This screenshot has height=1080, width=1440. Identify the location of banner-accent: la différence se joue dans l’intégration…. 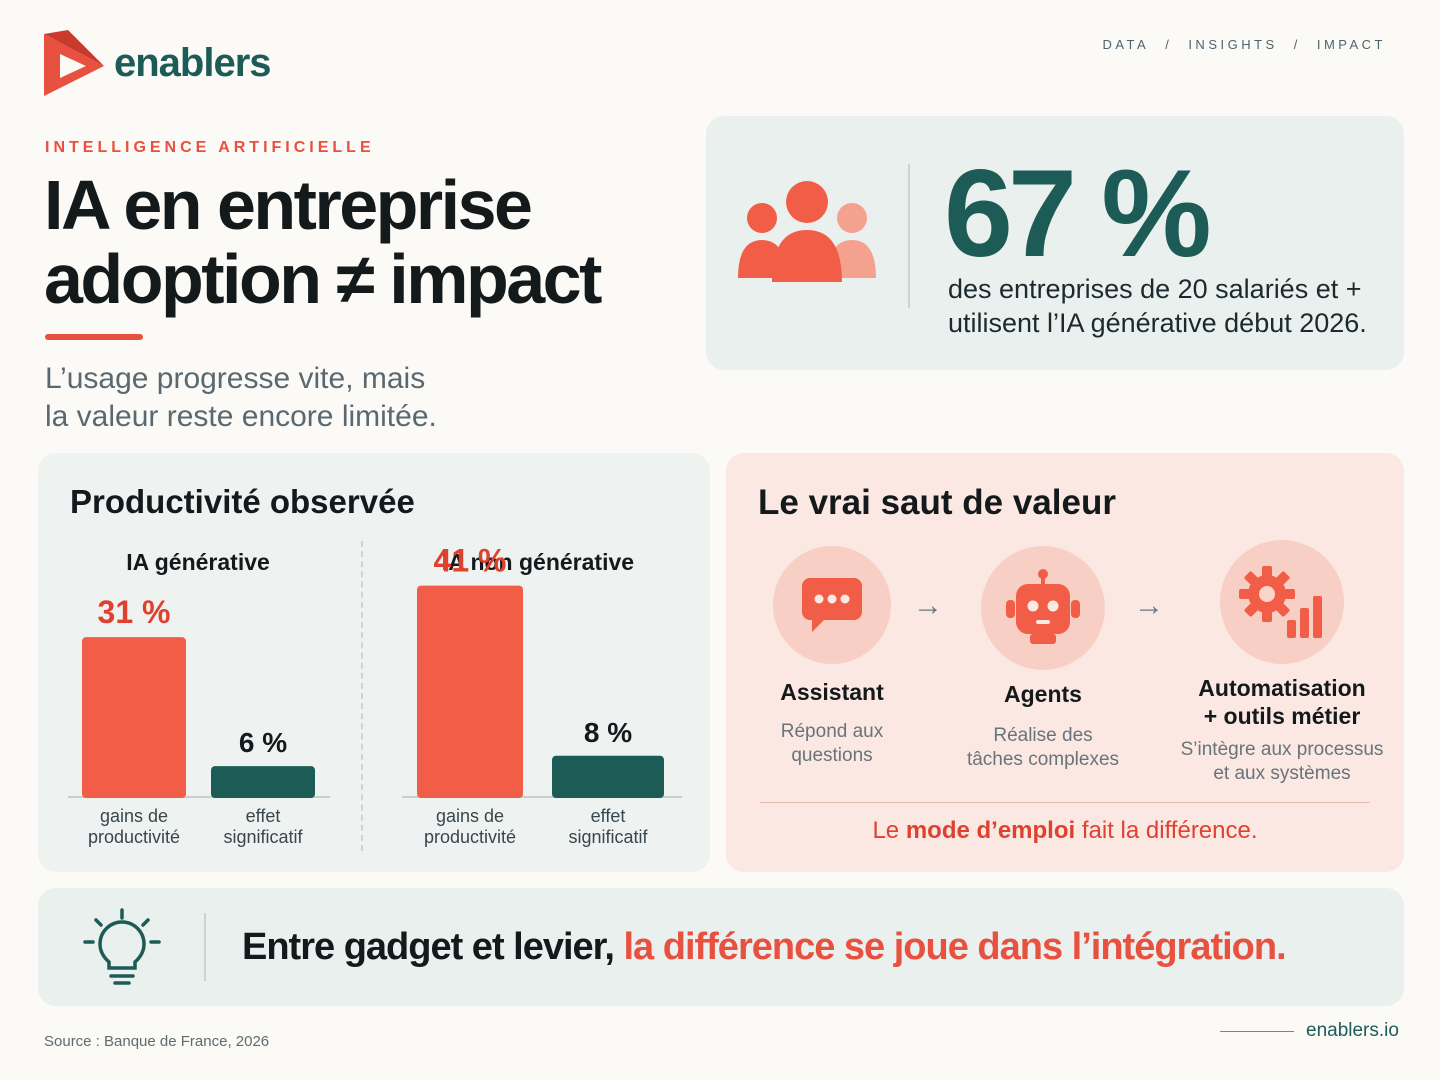
(954, 947).